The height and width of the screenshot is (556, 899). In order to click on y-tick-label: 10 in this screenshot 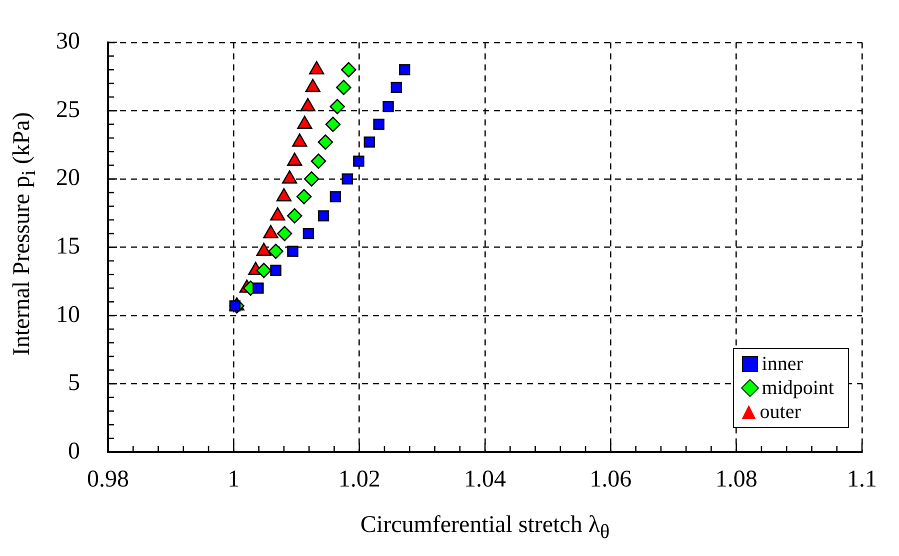, I will do `click(68, 315)`.